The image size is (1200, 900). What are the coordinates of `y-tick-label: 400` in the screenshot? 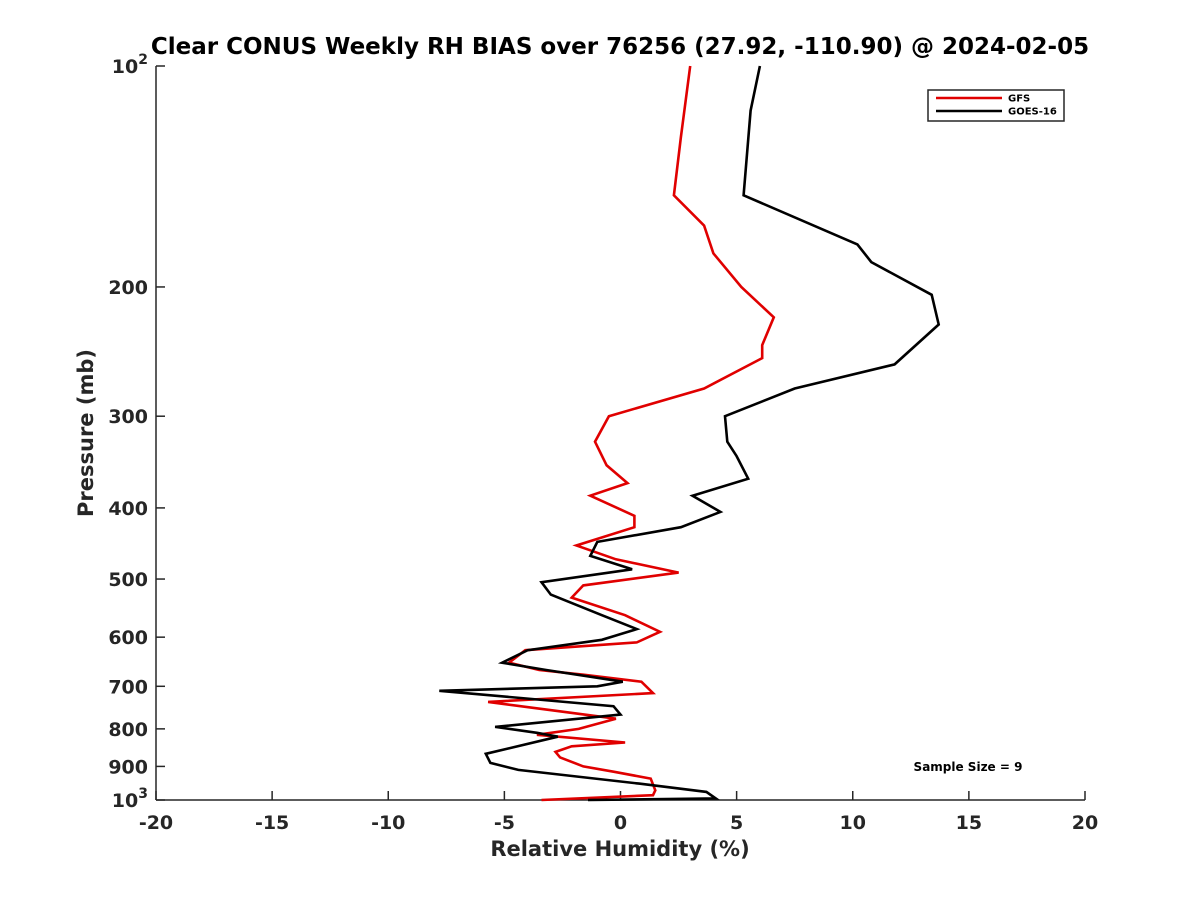 It's located at (128, 509).